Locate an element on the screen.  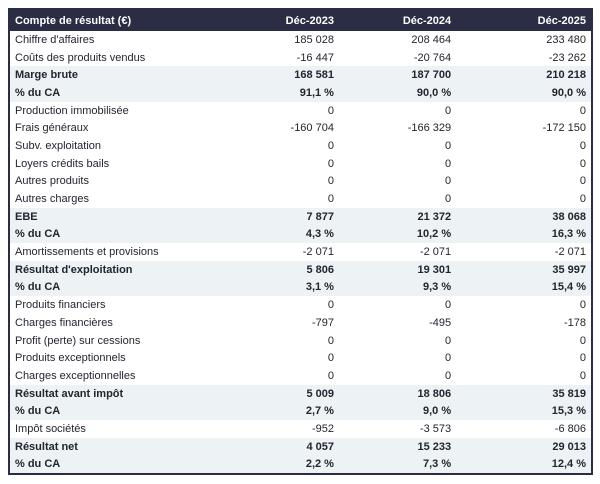
table-row: Autres produits 0 0 0 is located at coordinates (300, 181).